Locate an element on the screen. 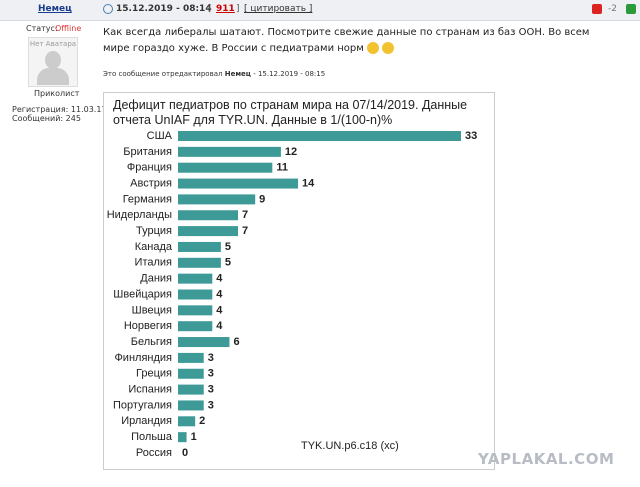 The image size is (640, 487). category-label: Италия is located at coordinates (154, 263).